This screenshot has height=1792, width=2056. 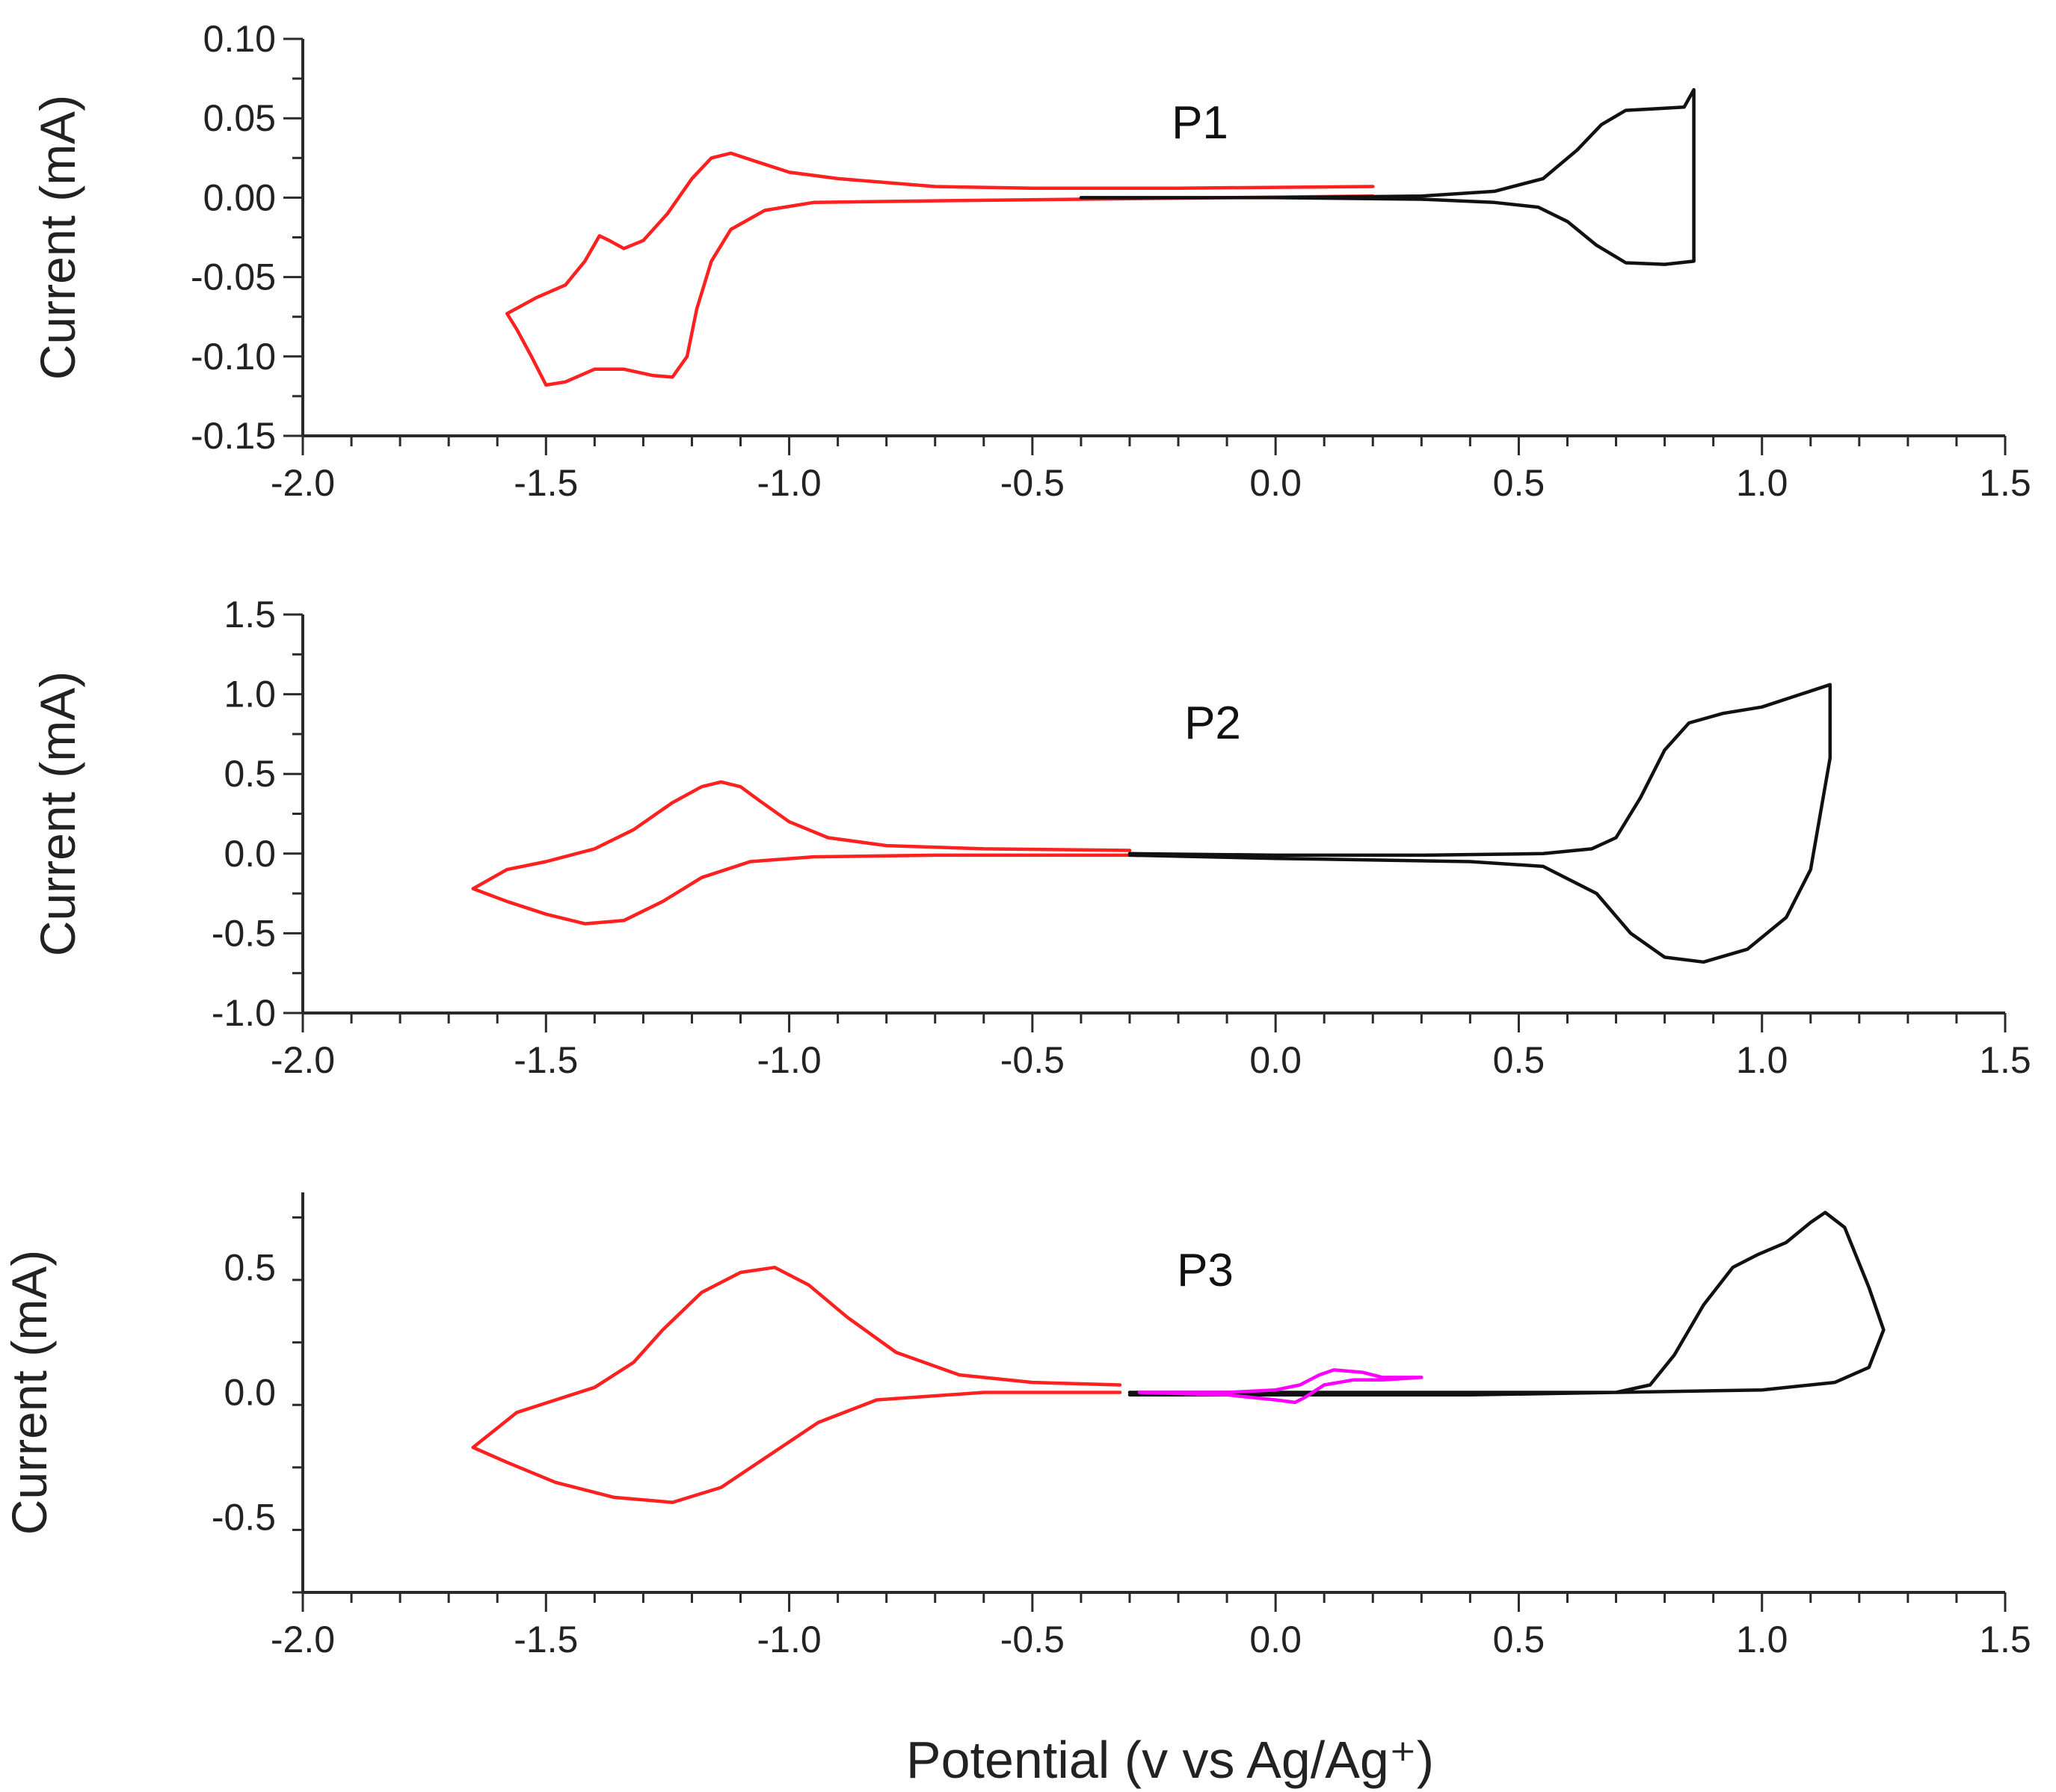 What do you see at coordinates (250, 614) in the screenshot?
I see `y-tick-label: 1.5` at bounding box center [250, 614].